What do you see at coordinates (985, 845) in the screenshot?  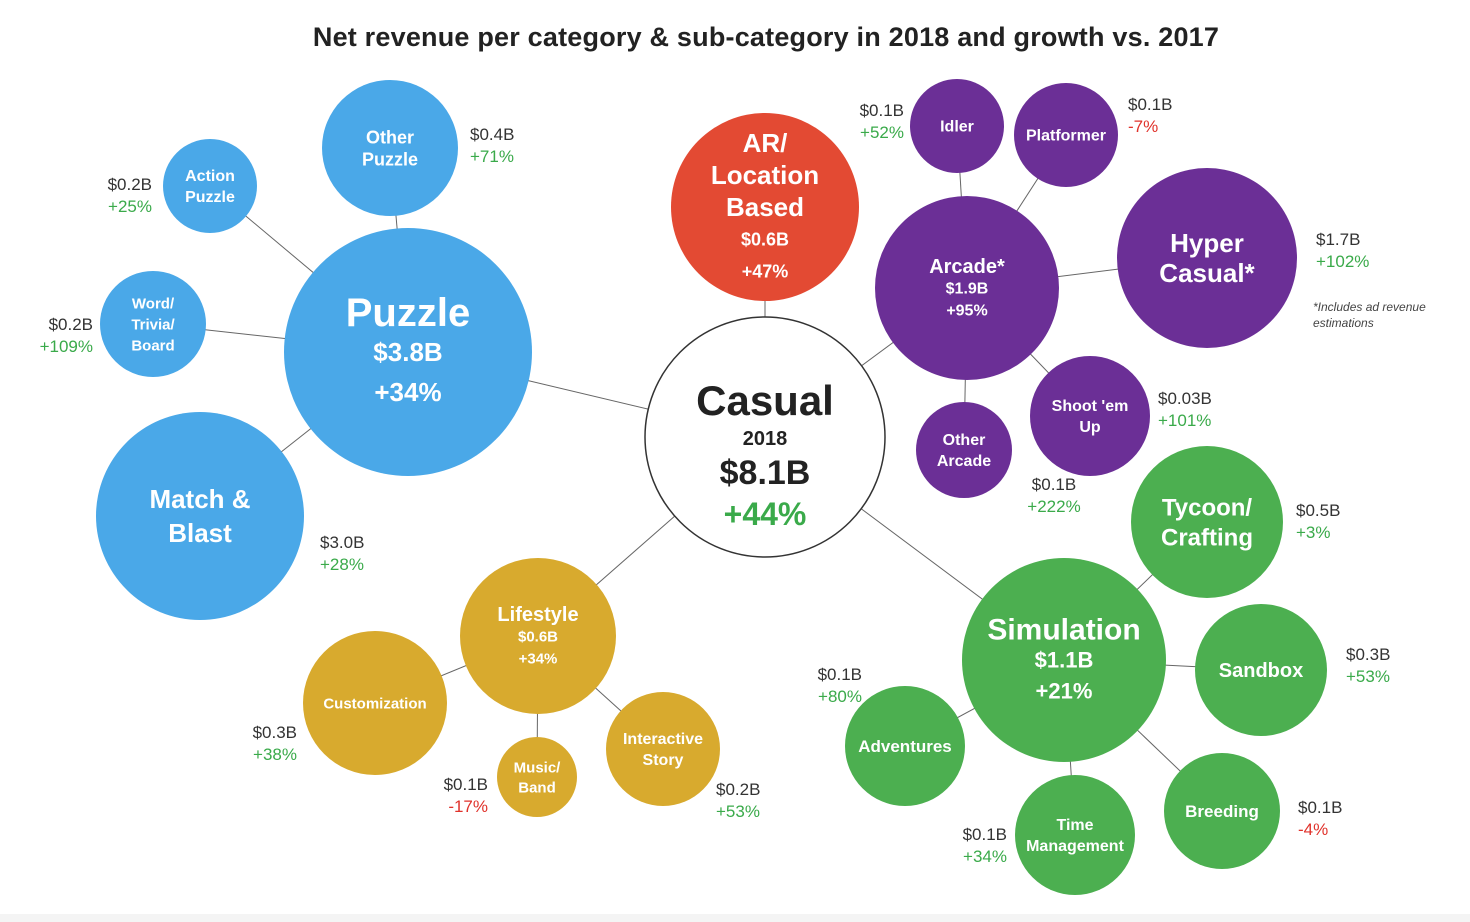 I see `label-time-management: $0.1B +34%` at bounding box center [985, 845].